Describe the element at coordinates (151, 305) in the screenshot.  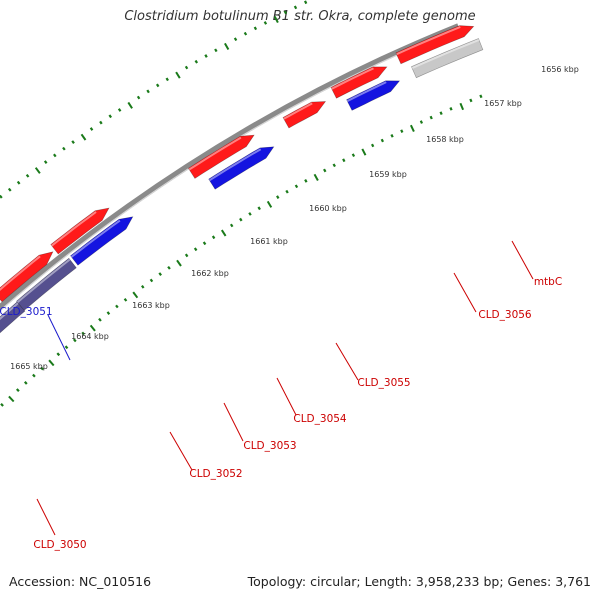
I see `kbp-label: 1663 kbp` at that location.